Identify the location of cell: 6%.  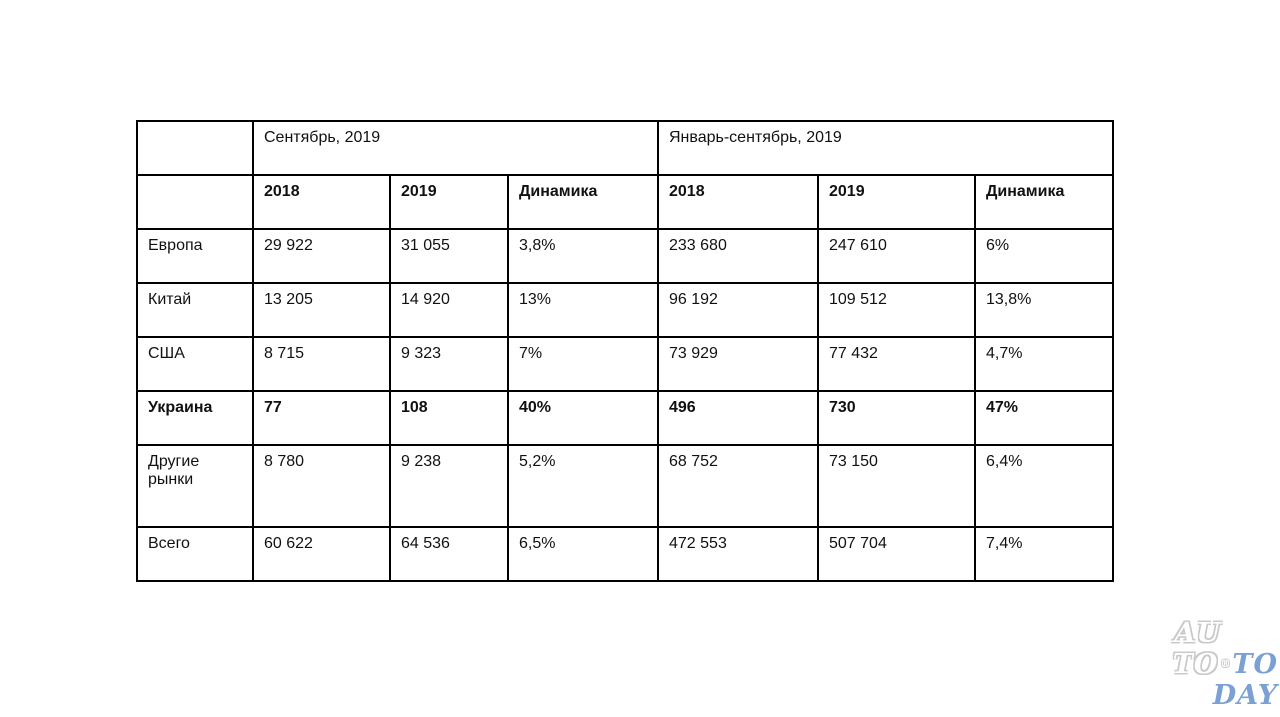
(1044, 256).